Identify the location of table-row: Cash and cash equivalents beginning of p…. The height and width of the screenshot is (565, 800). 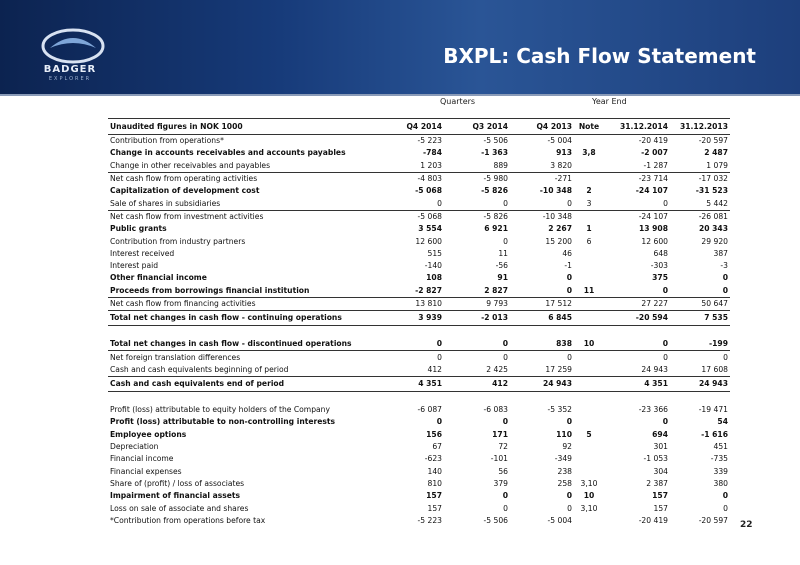
(419, 370).